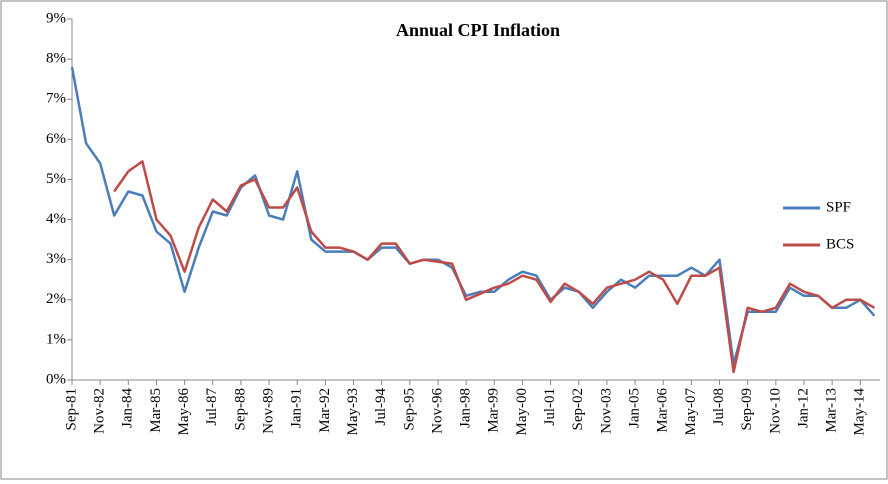 The image size is (888, 484). Describe the element at coordinates (128, 408) in the screenshot. I see `x-tick-label: Jan-84` at that location.